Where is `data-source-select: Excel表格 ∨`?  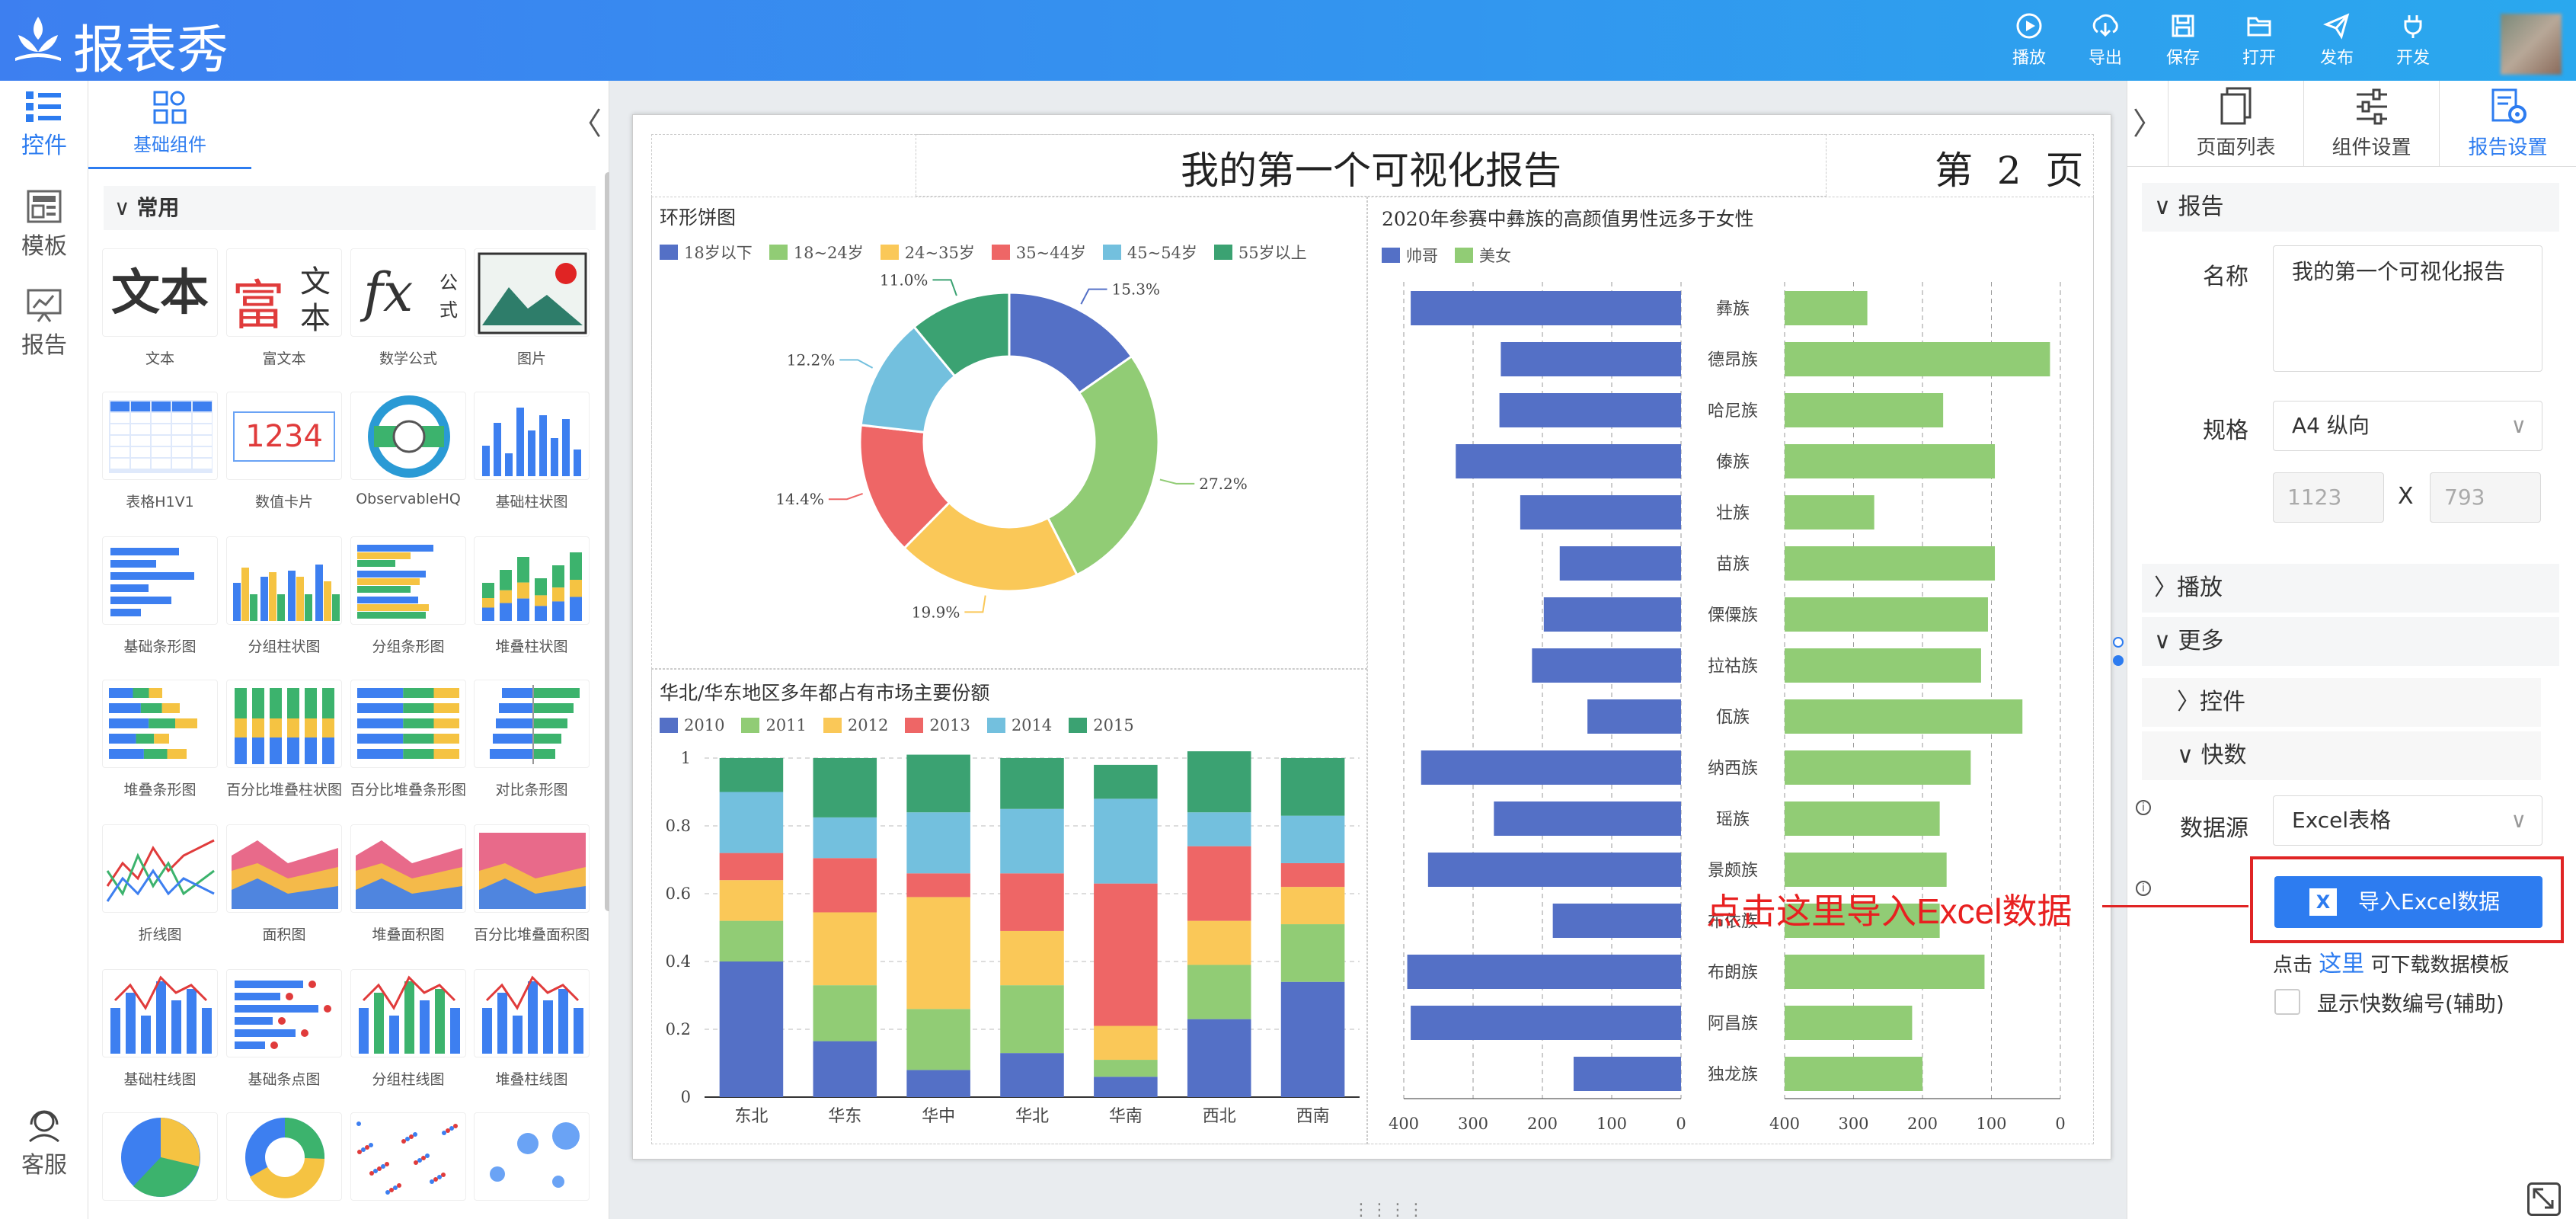 data-source-select: Excel表格 ∨ is located at coordinates (2408, 820).